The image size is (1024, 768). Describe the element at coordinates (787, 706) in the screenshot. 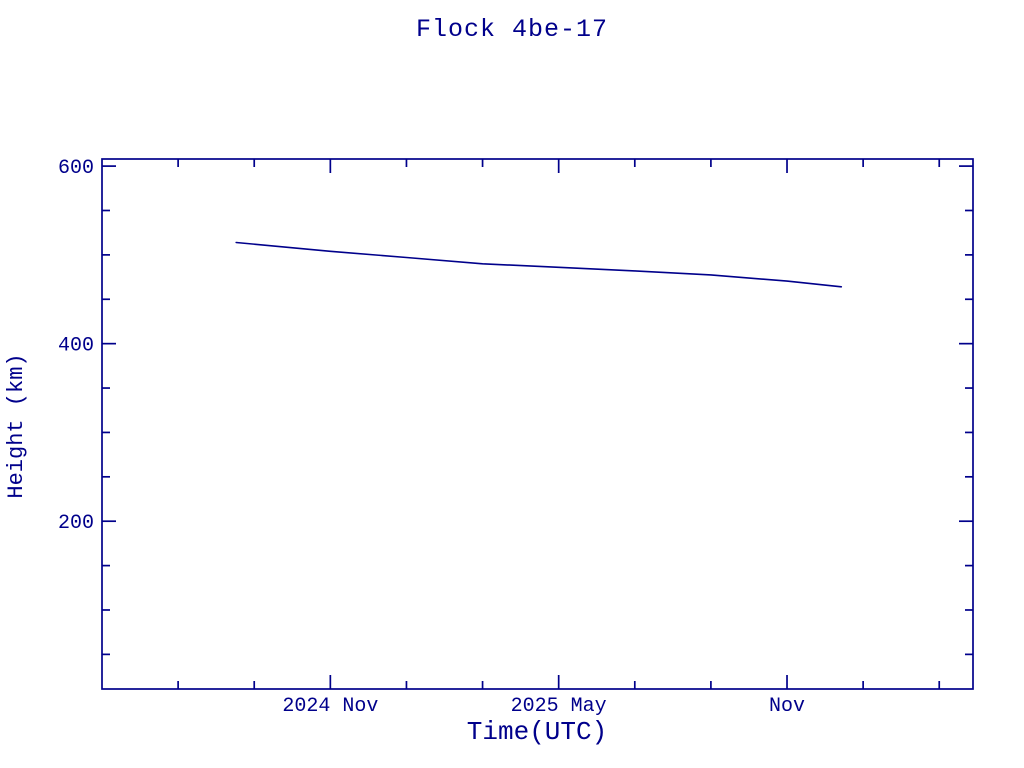

I see `x-tick-label: Nov` at that location.